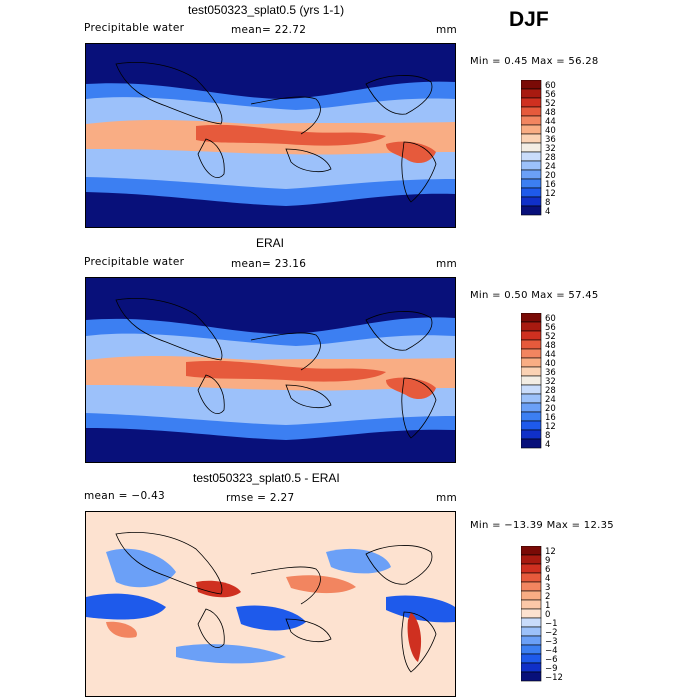  What do you see at coordinates (269, 264) in the screenshot?
I see `panel-2-mean: mean= 23.16` at bounding box center [269, 264].